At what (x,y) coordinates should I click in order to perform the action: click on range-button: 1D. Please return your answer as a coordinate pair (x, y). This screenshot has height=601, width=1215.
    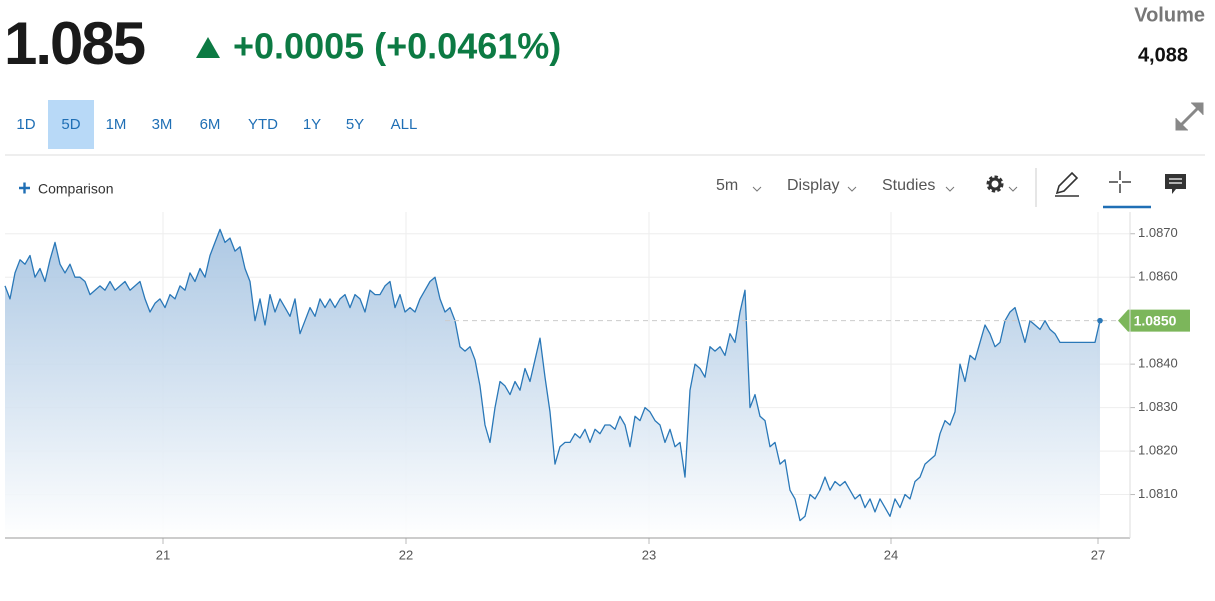
    Looking at the image, I should click on (25, 124).